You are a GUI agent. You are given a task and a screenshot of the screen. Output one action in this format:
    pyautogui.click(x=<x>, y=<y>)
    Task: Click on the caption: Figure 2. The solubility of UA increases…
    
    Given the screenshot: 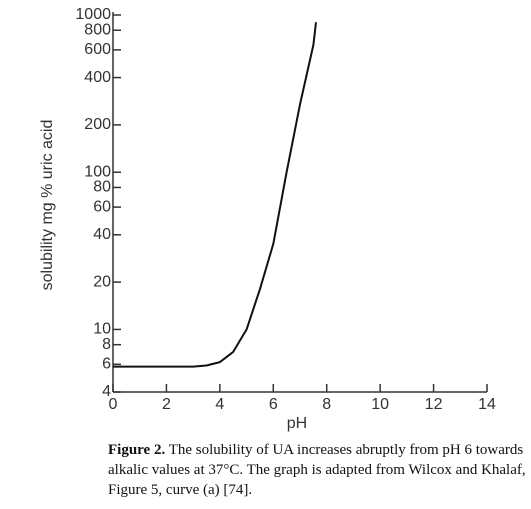 What is the action you would take?
    pyautogui.click(x=318, y=470)
    